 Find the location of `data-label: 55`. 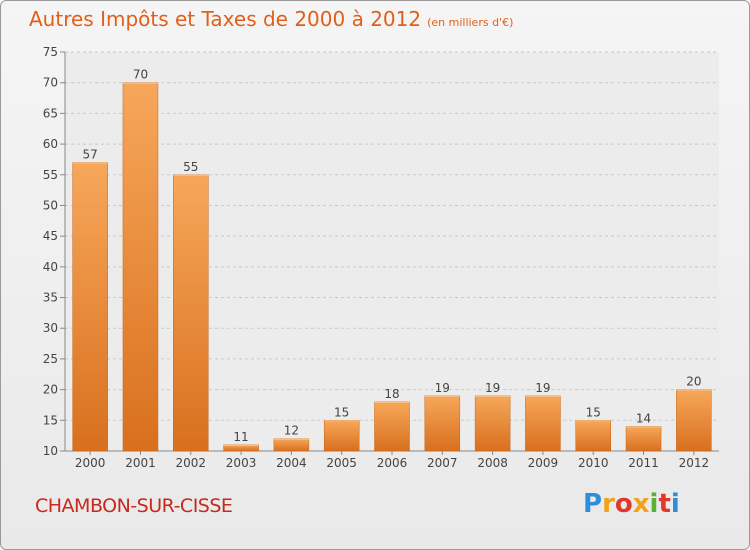

data-label: 55 is located at coordinates (190, 167).